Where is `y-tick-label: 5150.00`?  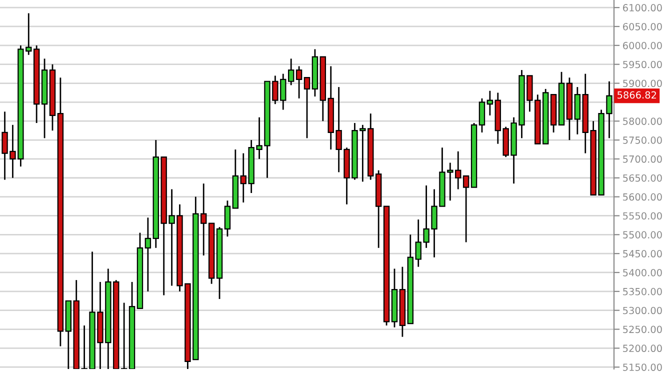 y-tick-label: 5150.00 is located at coordinates (642, 367).